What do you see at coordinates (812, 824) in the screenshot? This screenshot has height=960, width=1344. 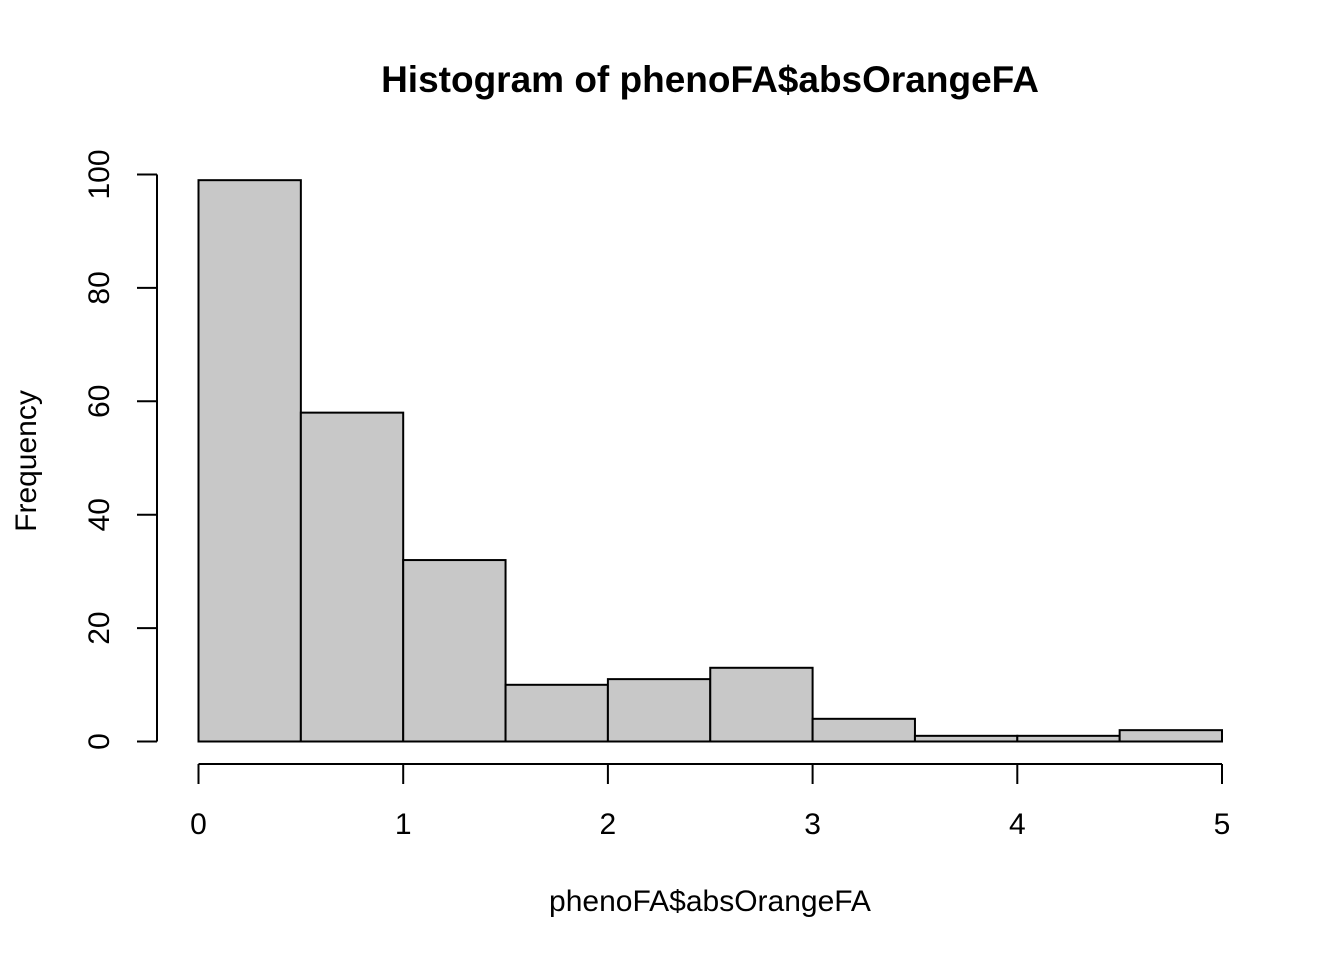 I see `x-tick-label: 3` at bounding box center [812, 824].